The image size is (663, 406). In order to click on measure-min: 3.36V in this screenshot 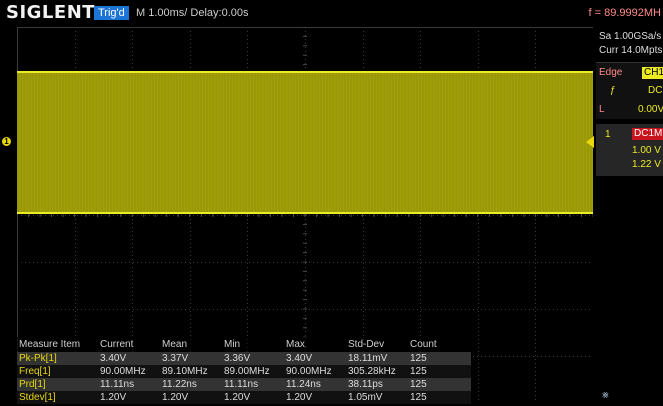, I will do `click(237, 358)`.